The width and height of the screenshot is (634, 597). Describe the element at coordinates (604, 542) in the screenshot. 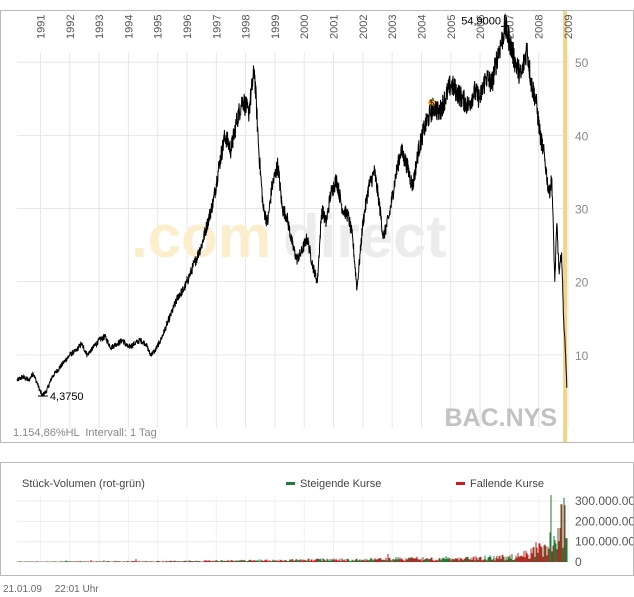

I see `volume-tick-2: 100.000.000` at that location.